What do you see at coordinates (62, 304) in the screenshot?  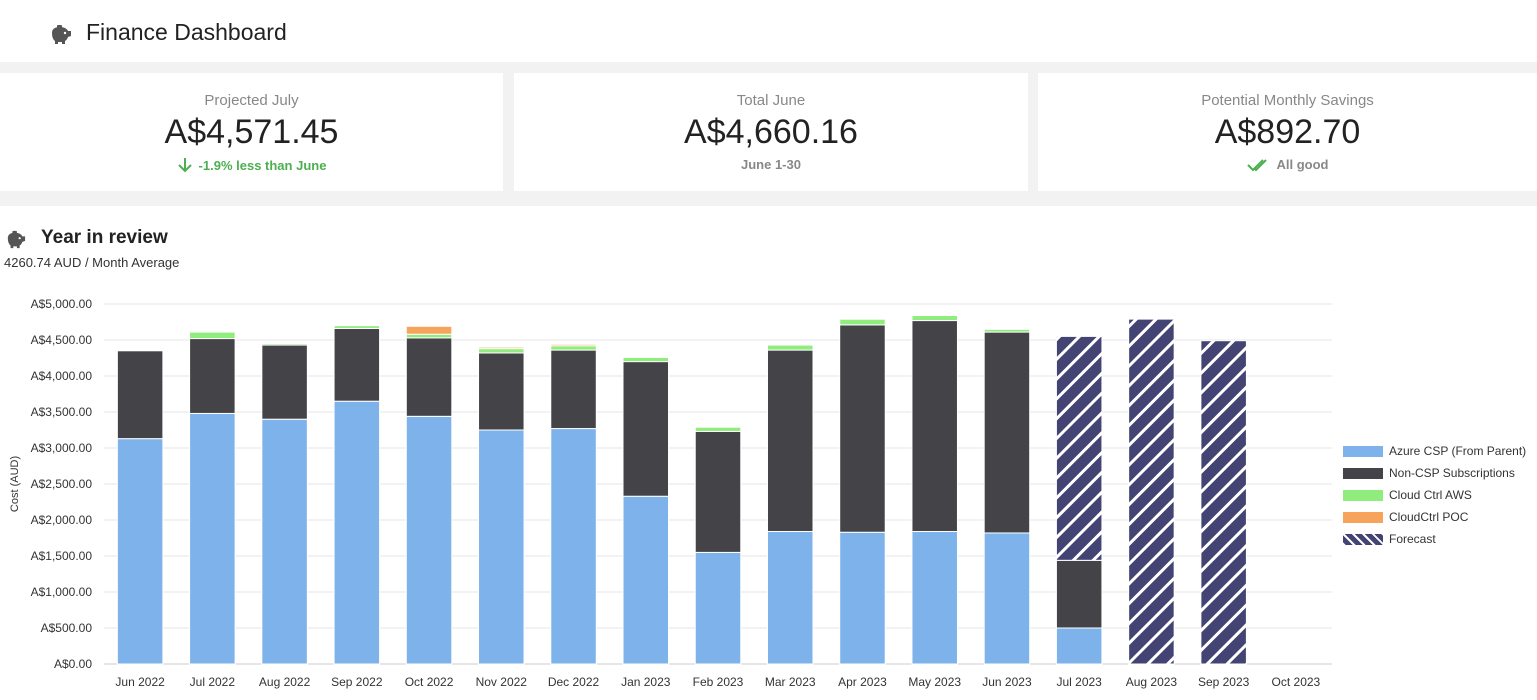 I see `y-tick-label: A$5,000.00` at bounding box center [62, 304].